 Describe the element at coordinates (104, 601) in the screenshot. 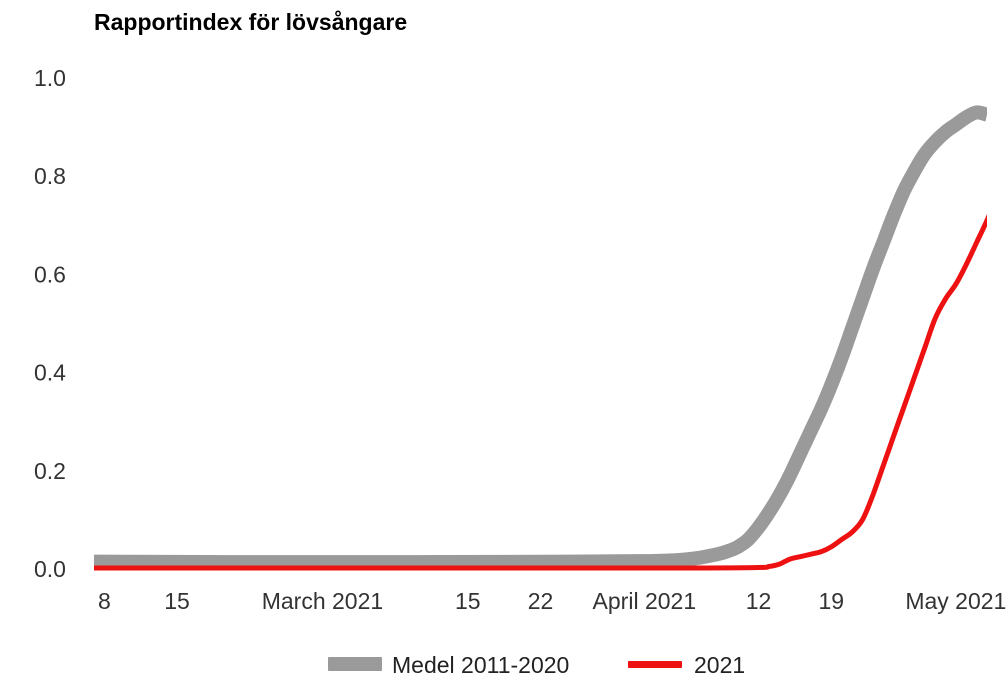

I see `x-tick-label: 8` at that location.